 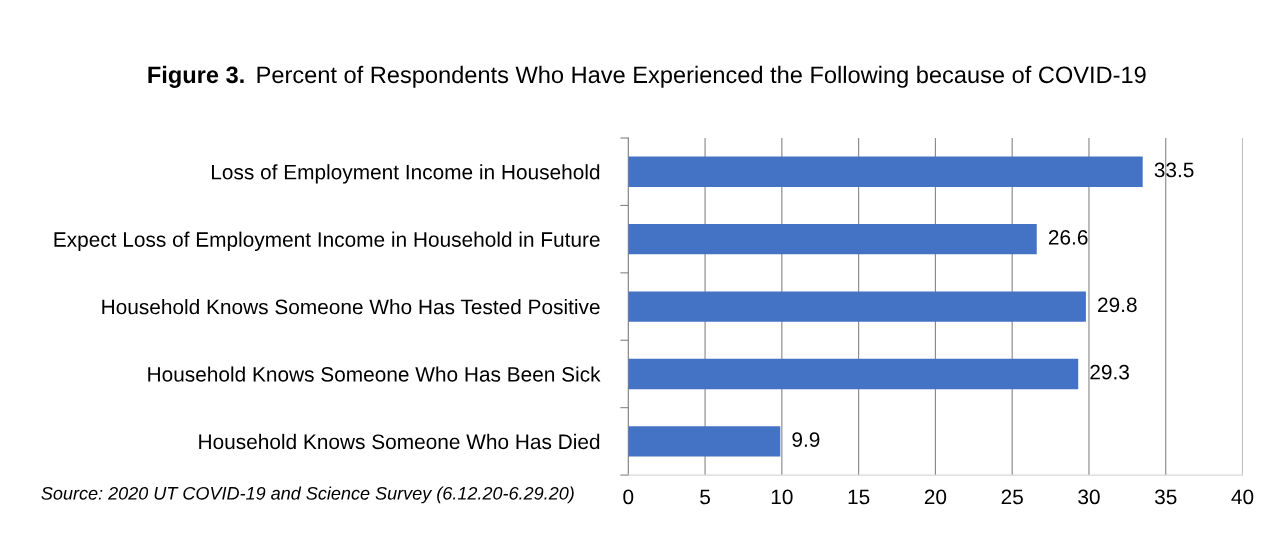 I want to click on x-tick-label: 30, so click(x=1089, y=497).